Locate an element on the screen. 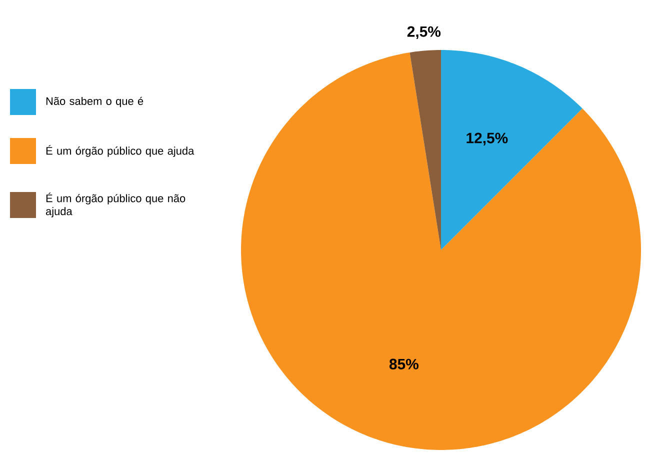  legend-label: Não sabem o que é is located at coordinates (95, 102).